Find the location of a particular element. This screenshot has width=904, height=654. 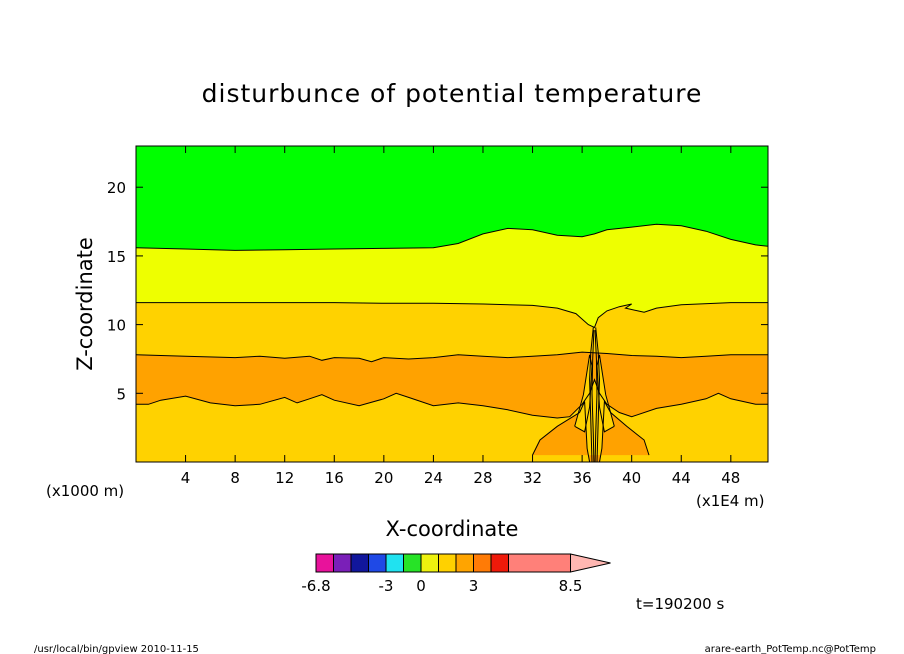

x-unit-label: (x1E4 m) is located at coordinates (730, 501).